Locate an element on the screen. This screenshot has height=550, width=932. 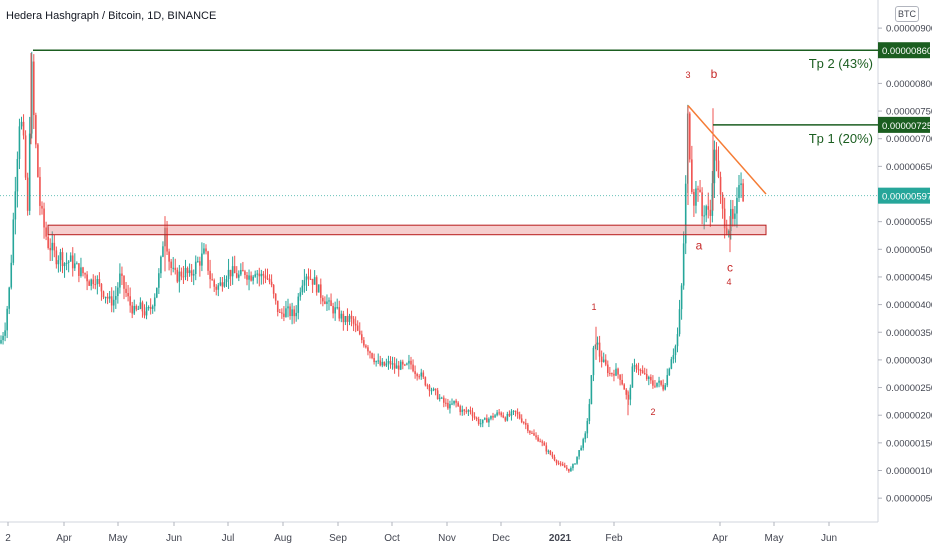
price-tick-label: 0.00000250 is located at coordinates (909, 388).